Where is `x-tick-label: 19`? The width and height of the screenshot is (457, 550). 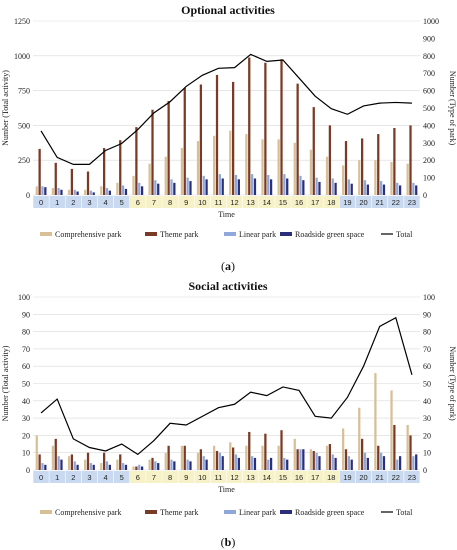 x-tick-label: 19 is located at coordinates (347, 202).